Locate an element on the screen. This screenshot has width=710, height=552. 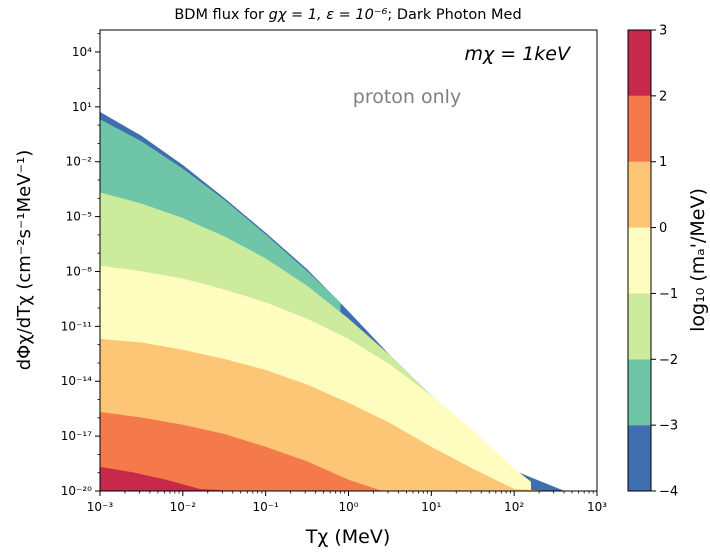
title-suffix: ; Dark Photon Med is located at coordinates (454, 15).